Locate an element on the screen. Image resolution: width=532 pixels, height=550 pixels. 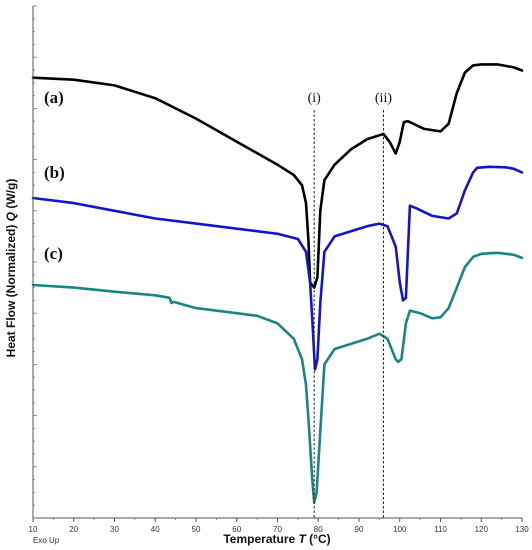
y-axis-title-symbol: Q is located at coordinates (11, 216).